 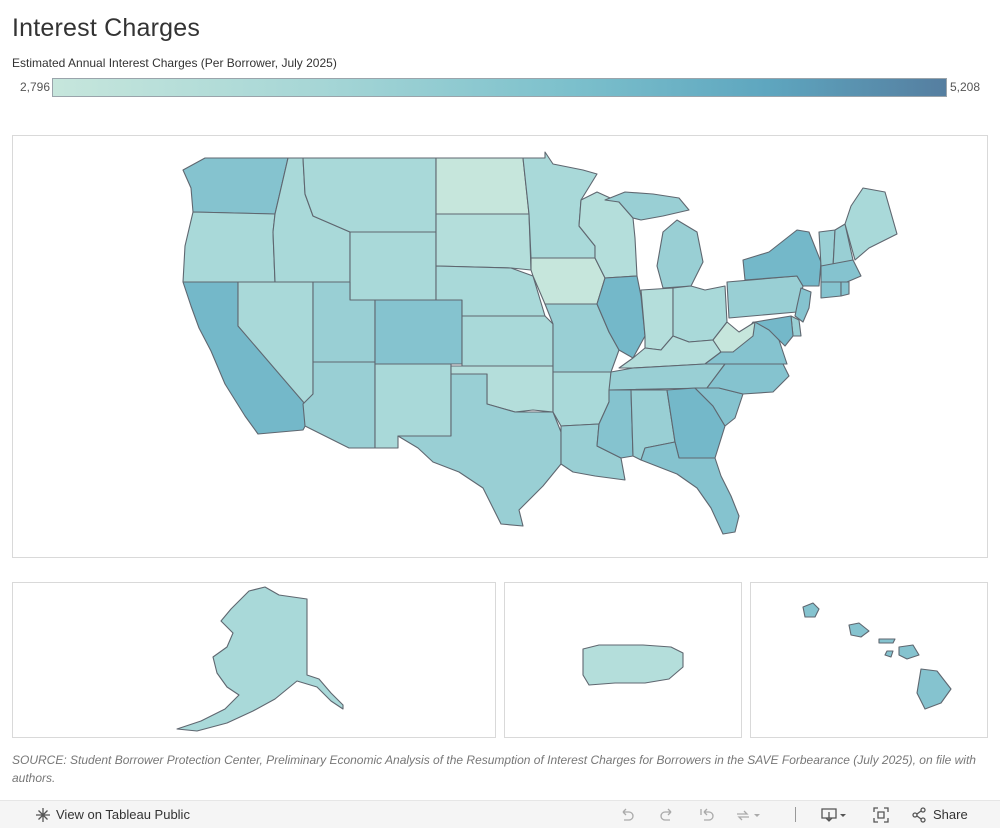 What do you see at coordinates (919, 814) in the screenshot?
I see `share-icon` at bounding box center [919, 814].